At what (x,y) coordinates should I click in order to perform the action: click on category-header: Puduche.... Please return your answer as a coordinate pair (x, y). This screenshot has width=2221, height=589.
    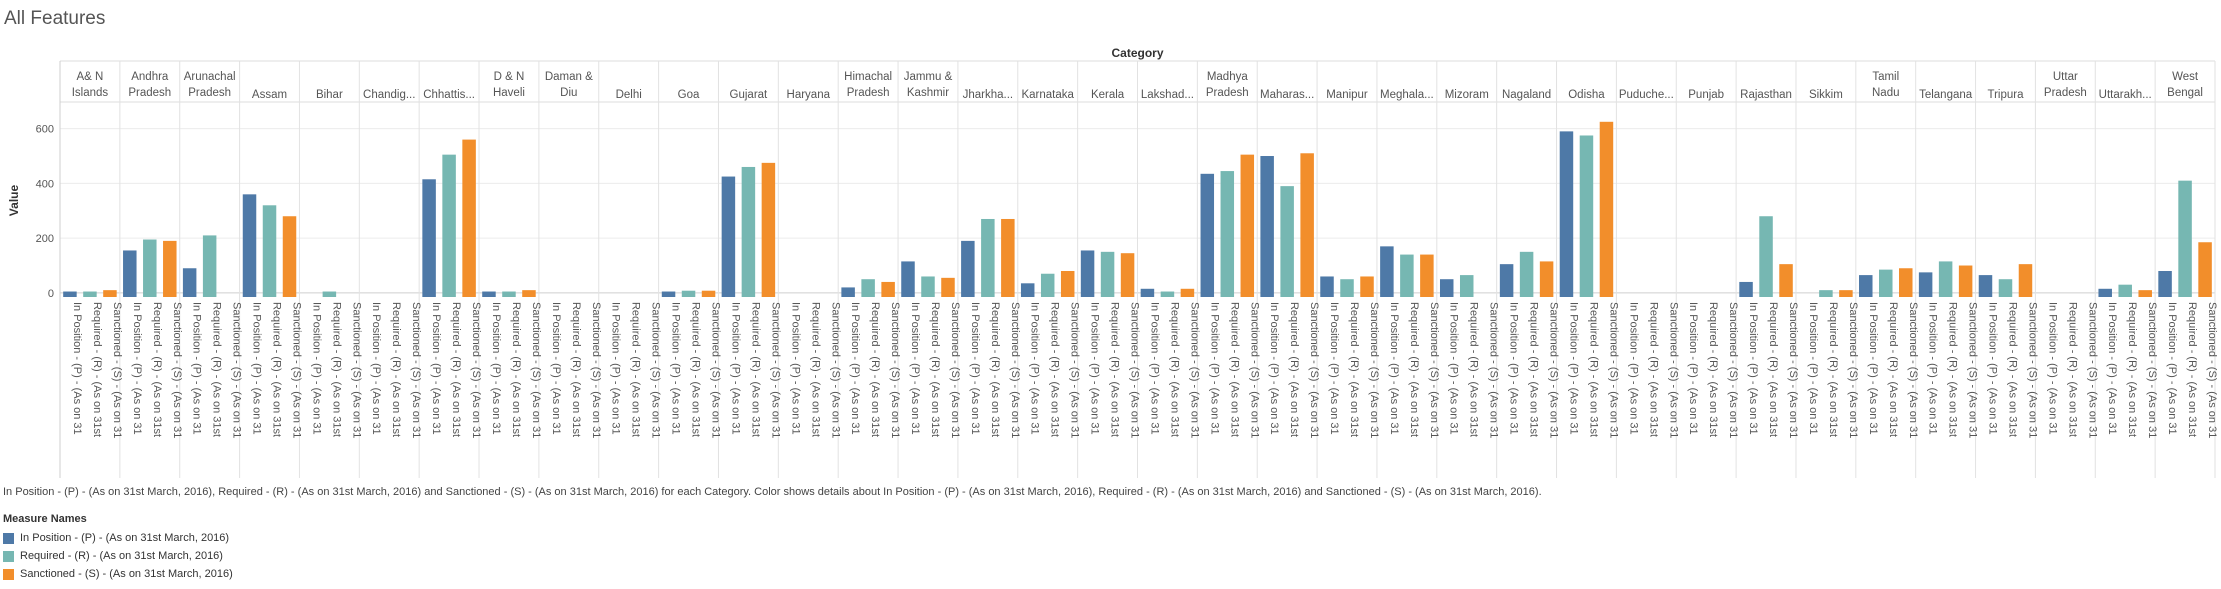
    Looking at the image, I should click on (1646, 95).